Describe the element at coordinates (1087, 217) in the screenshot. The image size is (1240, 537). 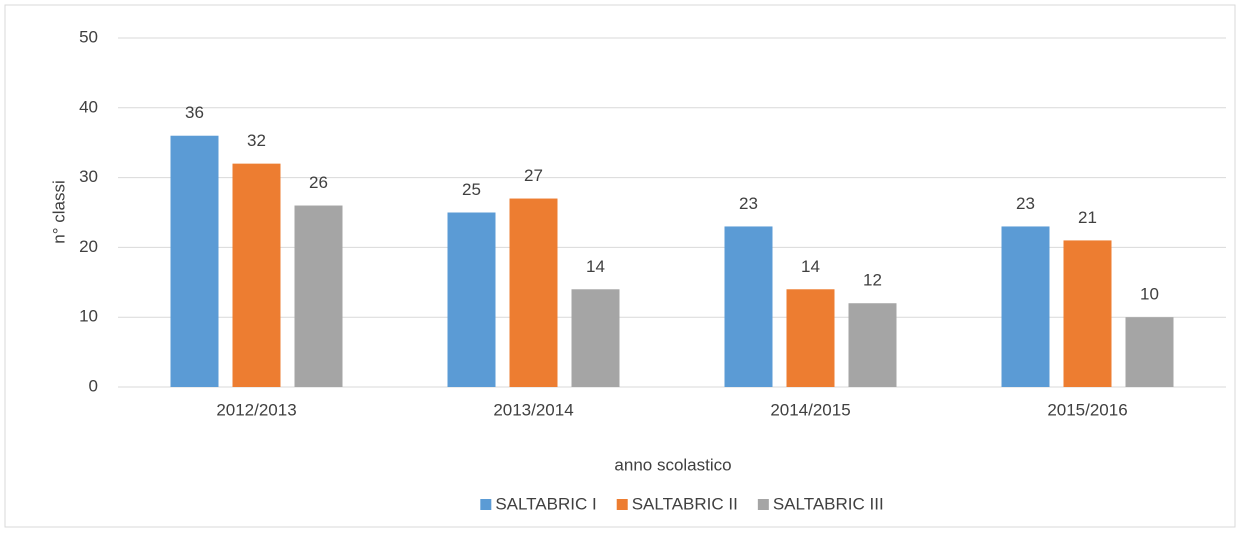
I see `value-label: 21` at that location.